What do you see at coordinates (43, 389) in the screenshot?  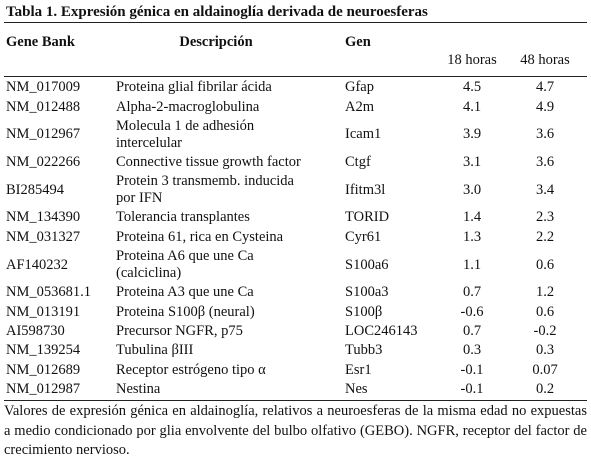 I see `table-cell: NM_012987` at bounding box center [43, 389].